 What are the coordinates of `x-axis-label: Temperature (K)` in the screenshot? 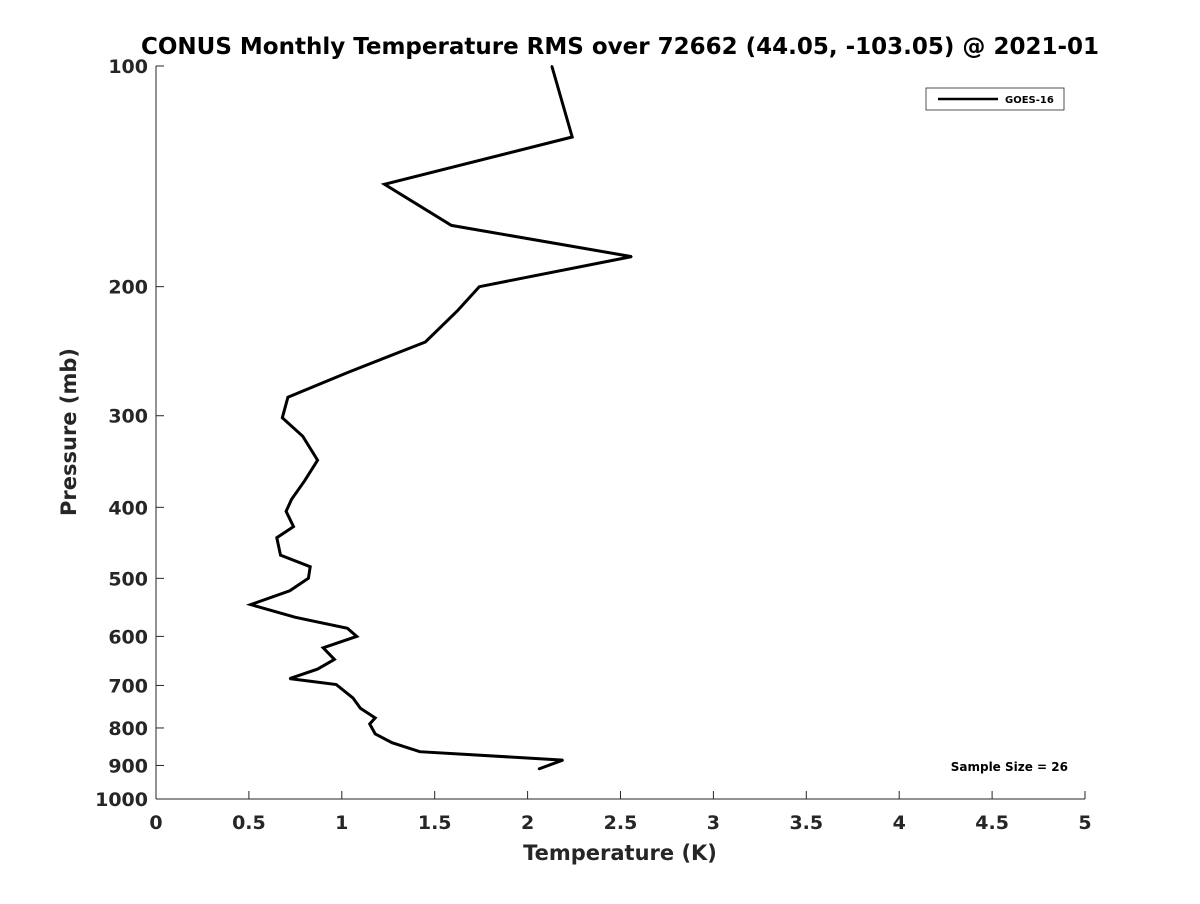 It's located at (620, 853).